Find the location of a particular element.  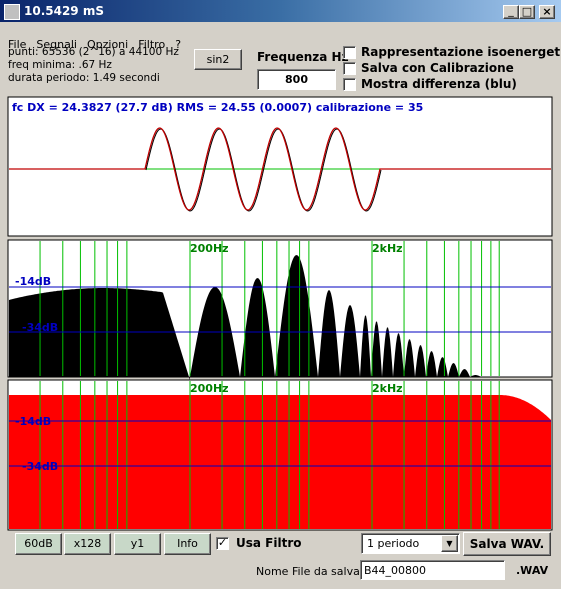

window-title: 10.5429 mS is located at coordinates (64, 11).